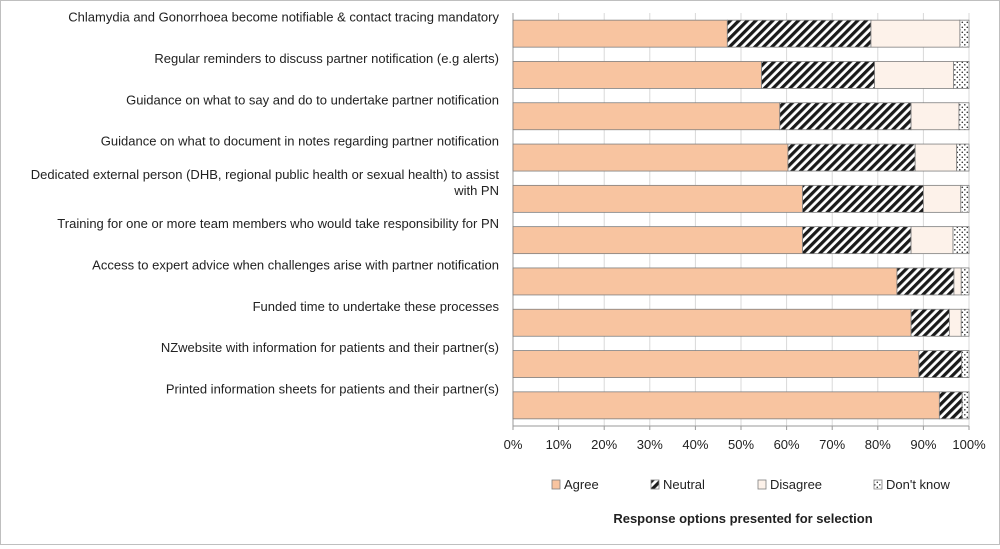 The height and width of the screenshot is (549, 1000). What do you see at coordinates (878, 444) in the screenshot?
I see `x-tick-label: 80%` at bounding box center [878, 444].